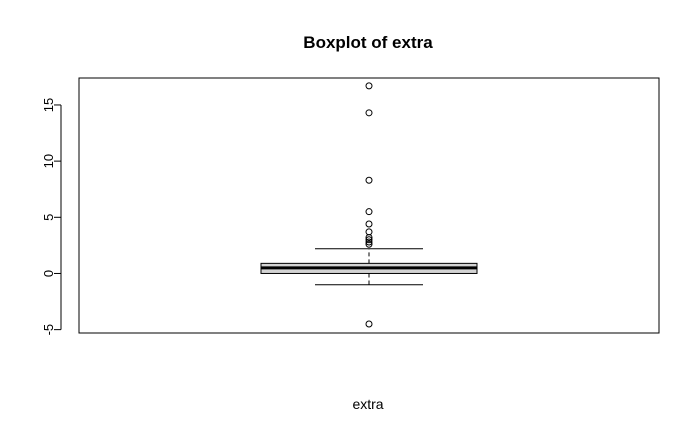 This screenshot has height=437, width=700. What do you see at coordinates (48, 217) in the screenshot?
I see `y-tick-label: 5` at bounding box center [48, 217].